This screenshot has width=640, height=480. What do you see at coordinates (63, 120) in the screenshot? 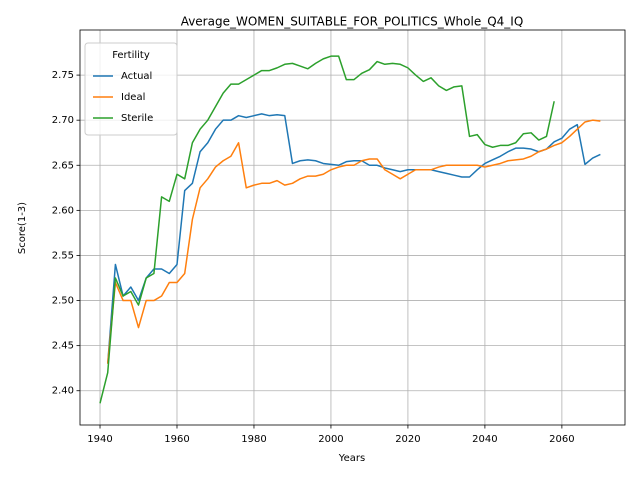
I see `y-tick-label: 2.70` at bounding box center [63, 120].